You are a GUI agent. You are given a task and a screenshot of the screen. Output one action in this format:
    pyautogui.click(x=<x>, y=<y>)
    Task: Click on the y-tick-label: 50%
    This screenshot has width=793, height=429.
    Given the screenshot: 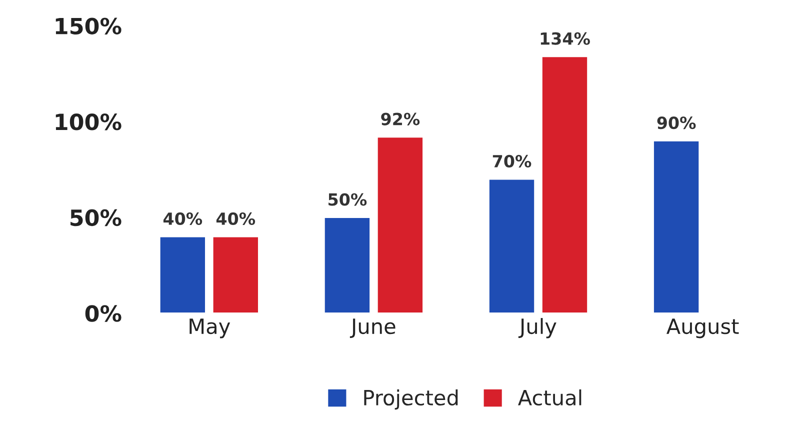 What is the action you would take?
    pyautogui.click(x=96, y=217)
    